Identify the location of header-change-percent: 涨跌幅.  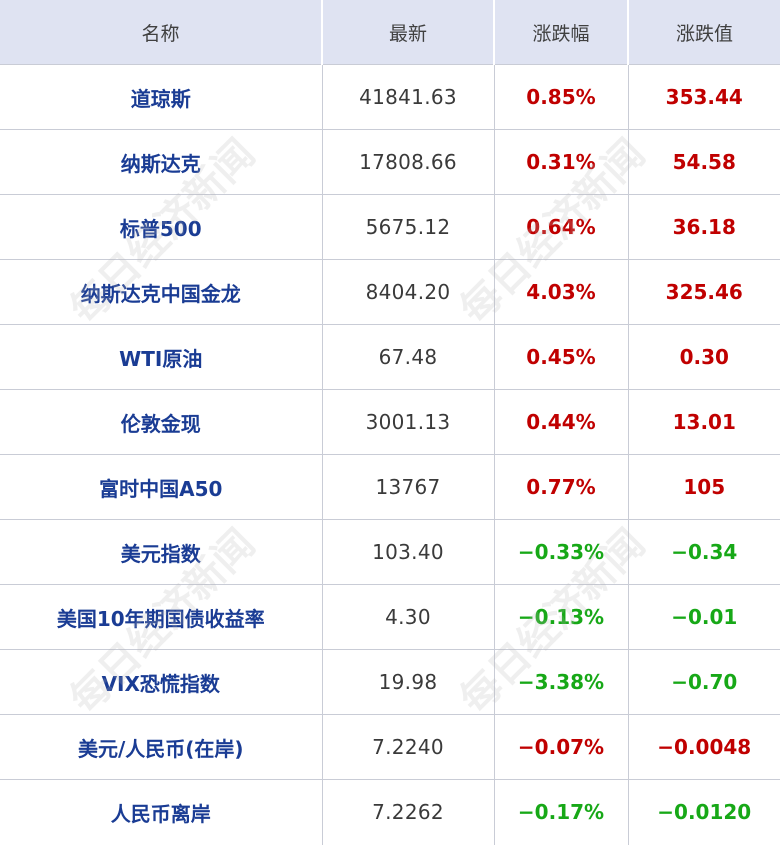
(560, 32).